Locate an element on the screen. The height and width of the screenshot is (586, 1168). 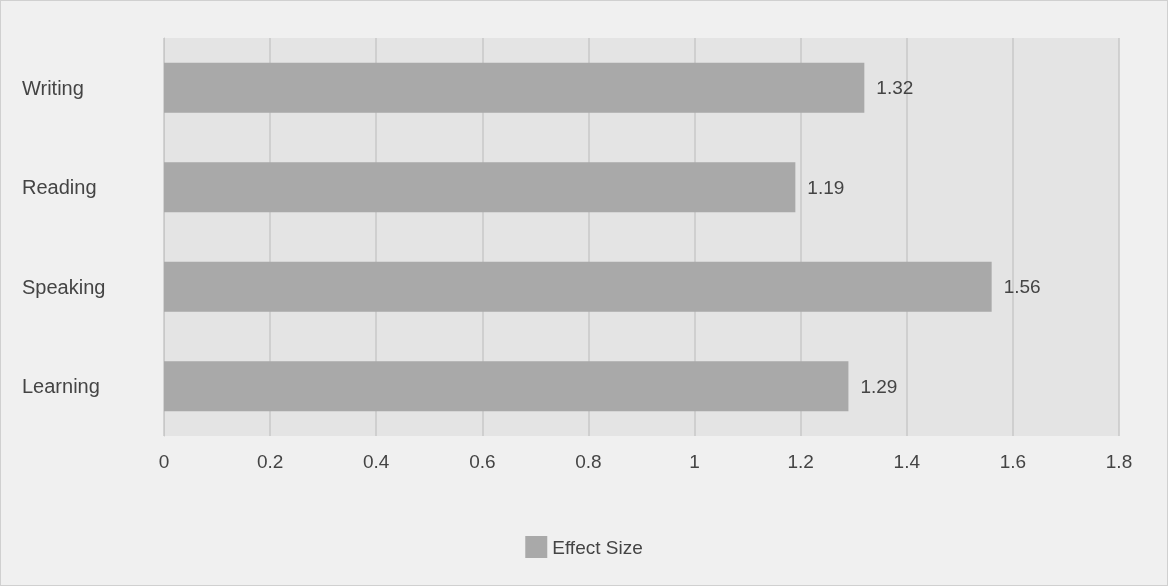
data-label: 1.56 is located at coordinates (1022, 287).